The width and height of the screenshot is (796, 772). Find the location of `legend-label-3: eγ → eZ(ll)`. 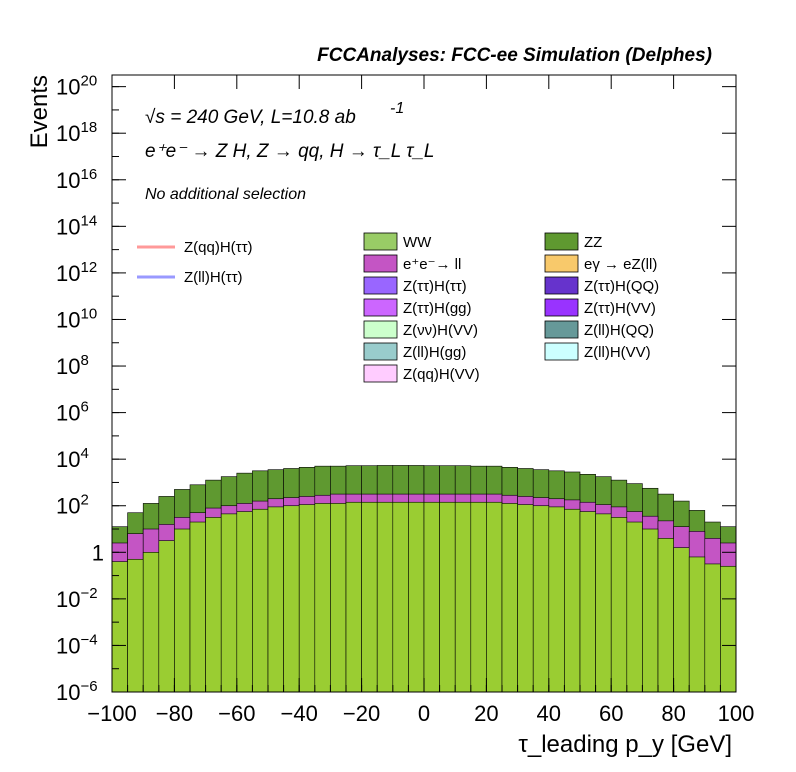

legend-label-3: eγ → eZ(ll) is located at coordinates (620, 264).